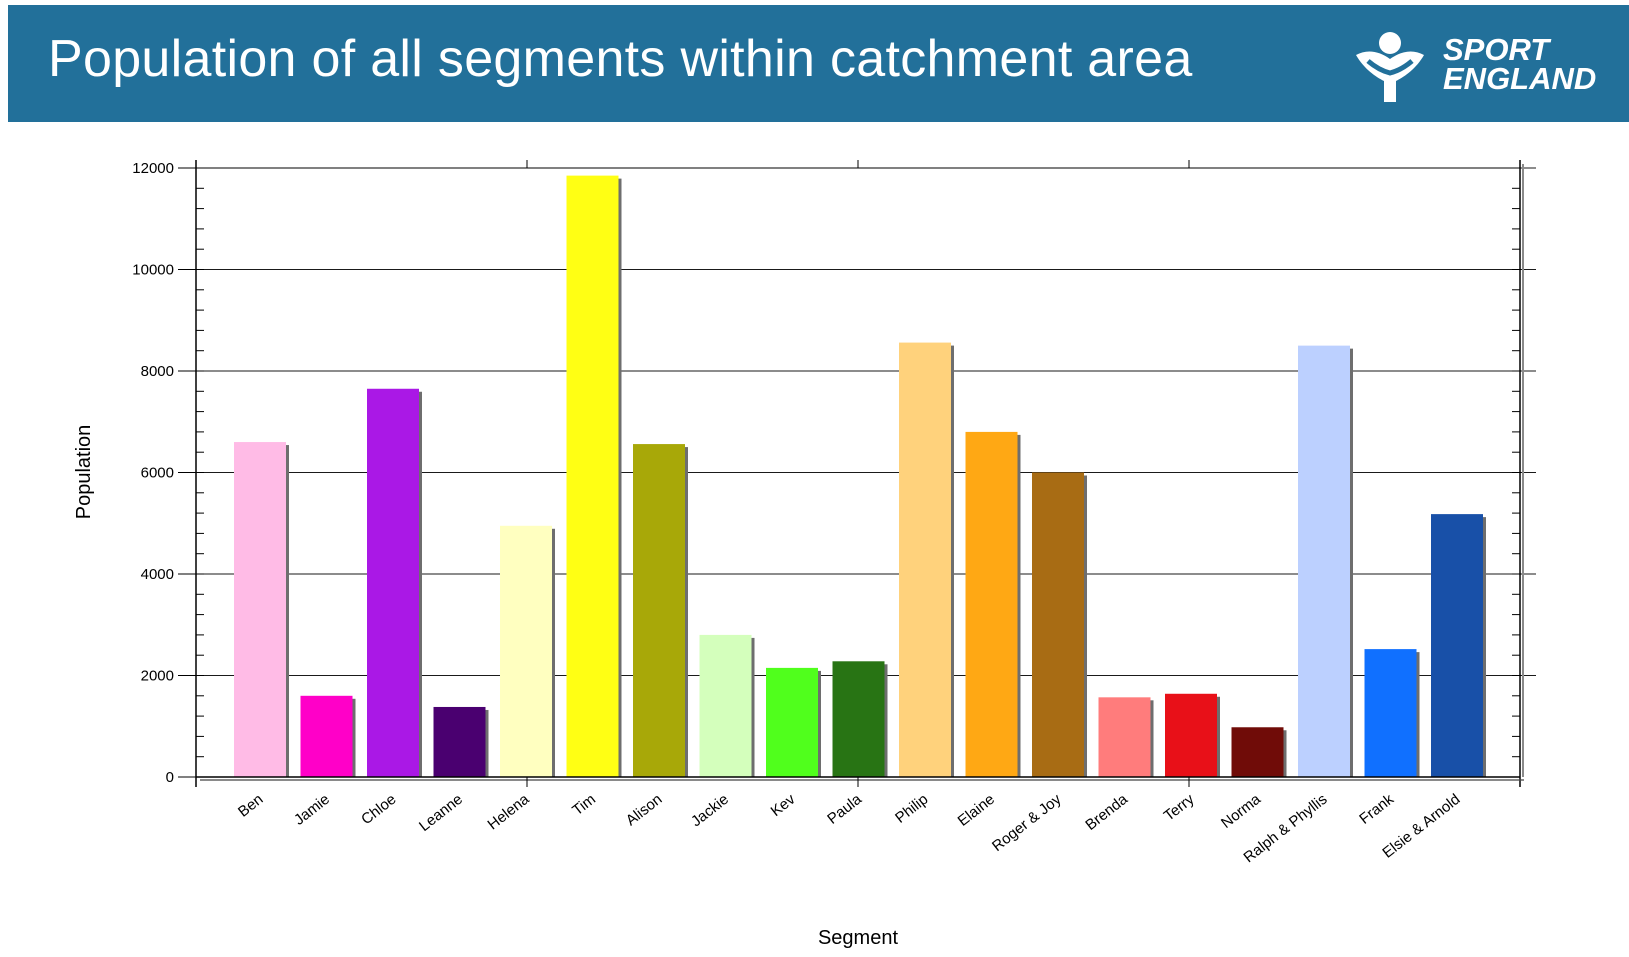  Describe the element at coordinates (858, 938) in the screenshot. I see `x-axis-title: Segment` at that location.